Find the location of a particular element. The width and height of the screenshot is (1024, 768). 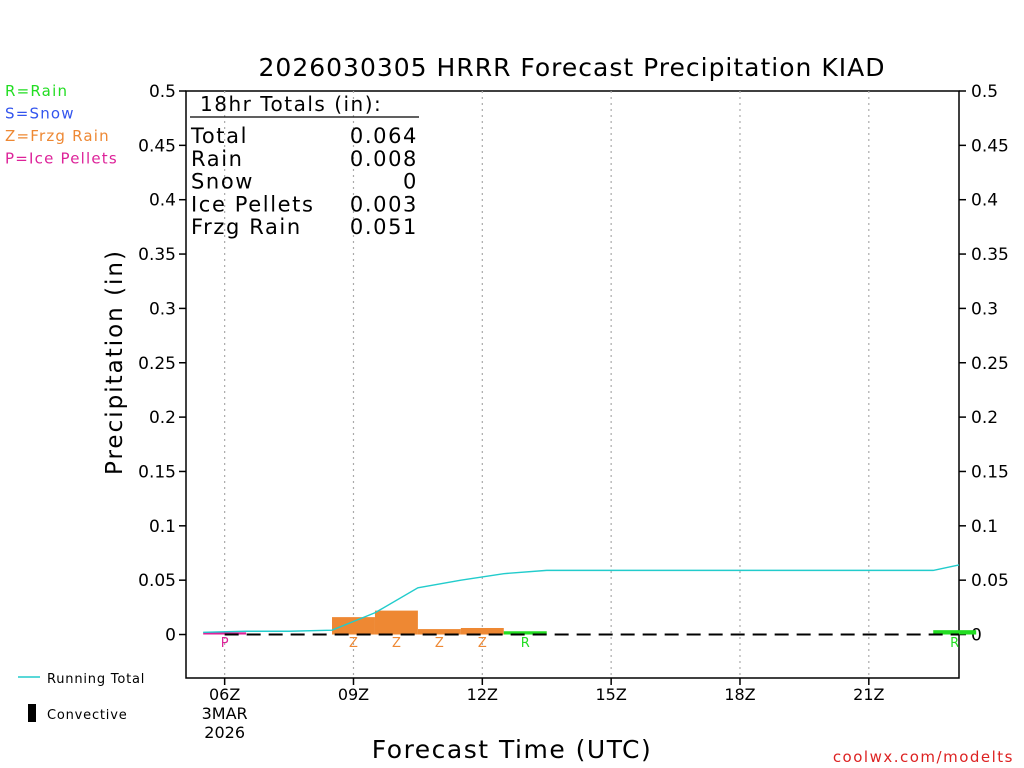

legend-type-s: S=Snow is located at coordinates (40, 114).